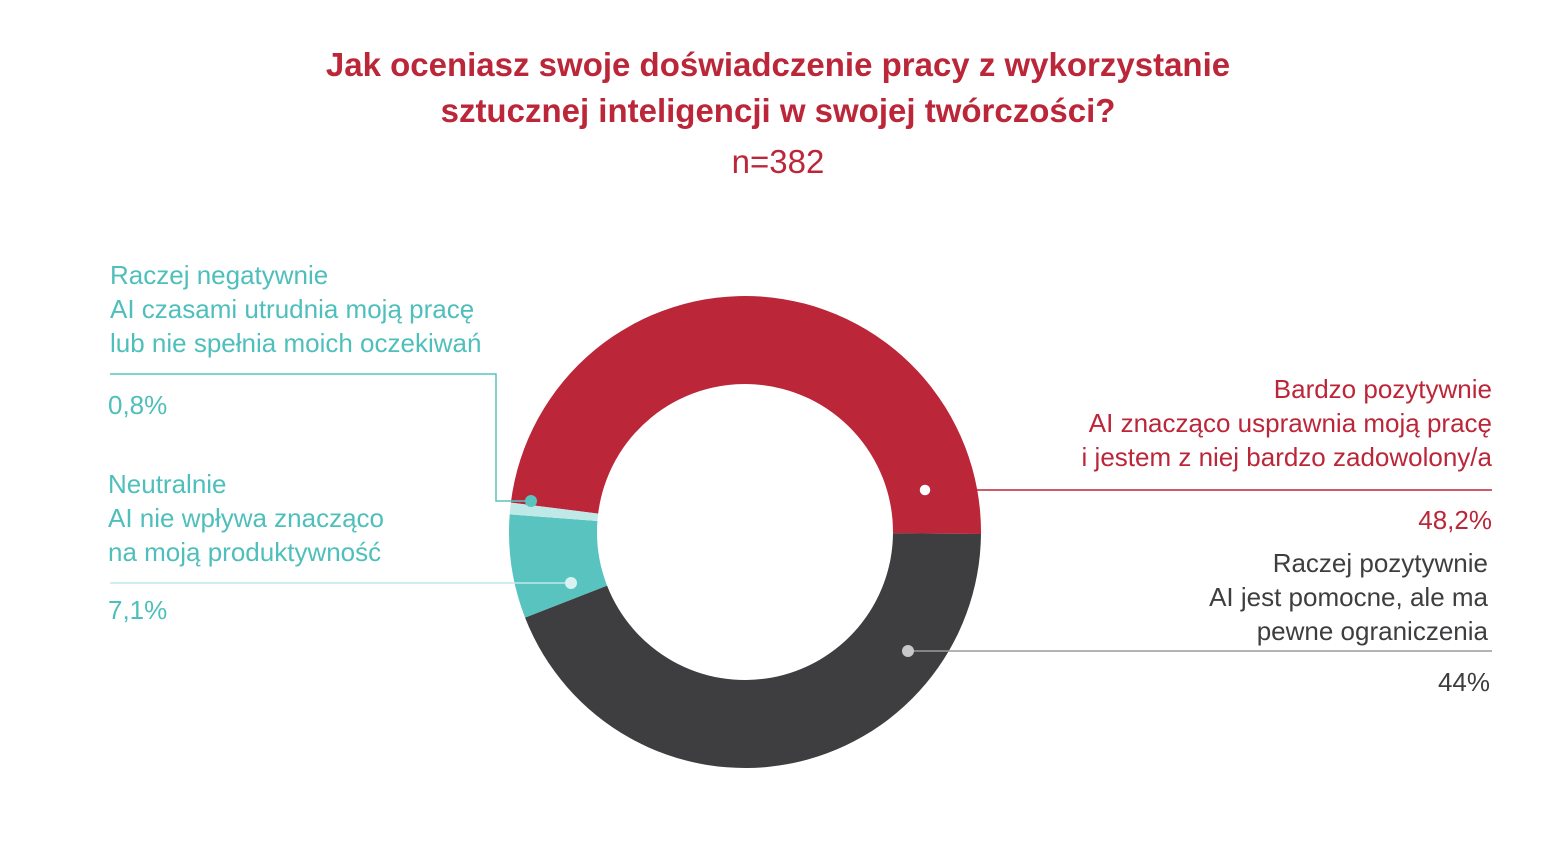  What do you see at coordinates (219, 275) in the screenshot?
I see `label-raczej-negatywnie-title: Raczej negatywnie` at bounding box center [219, 275].